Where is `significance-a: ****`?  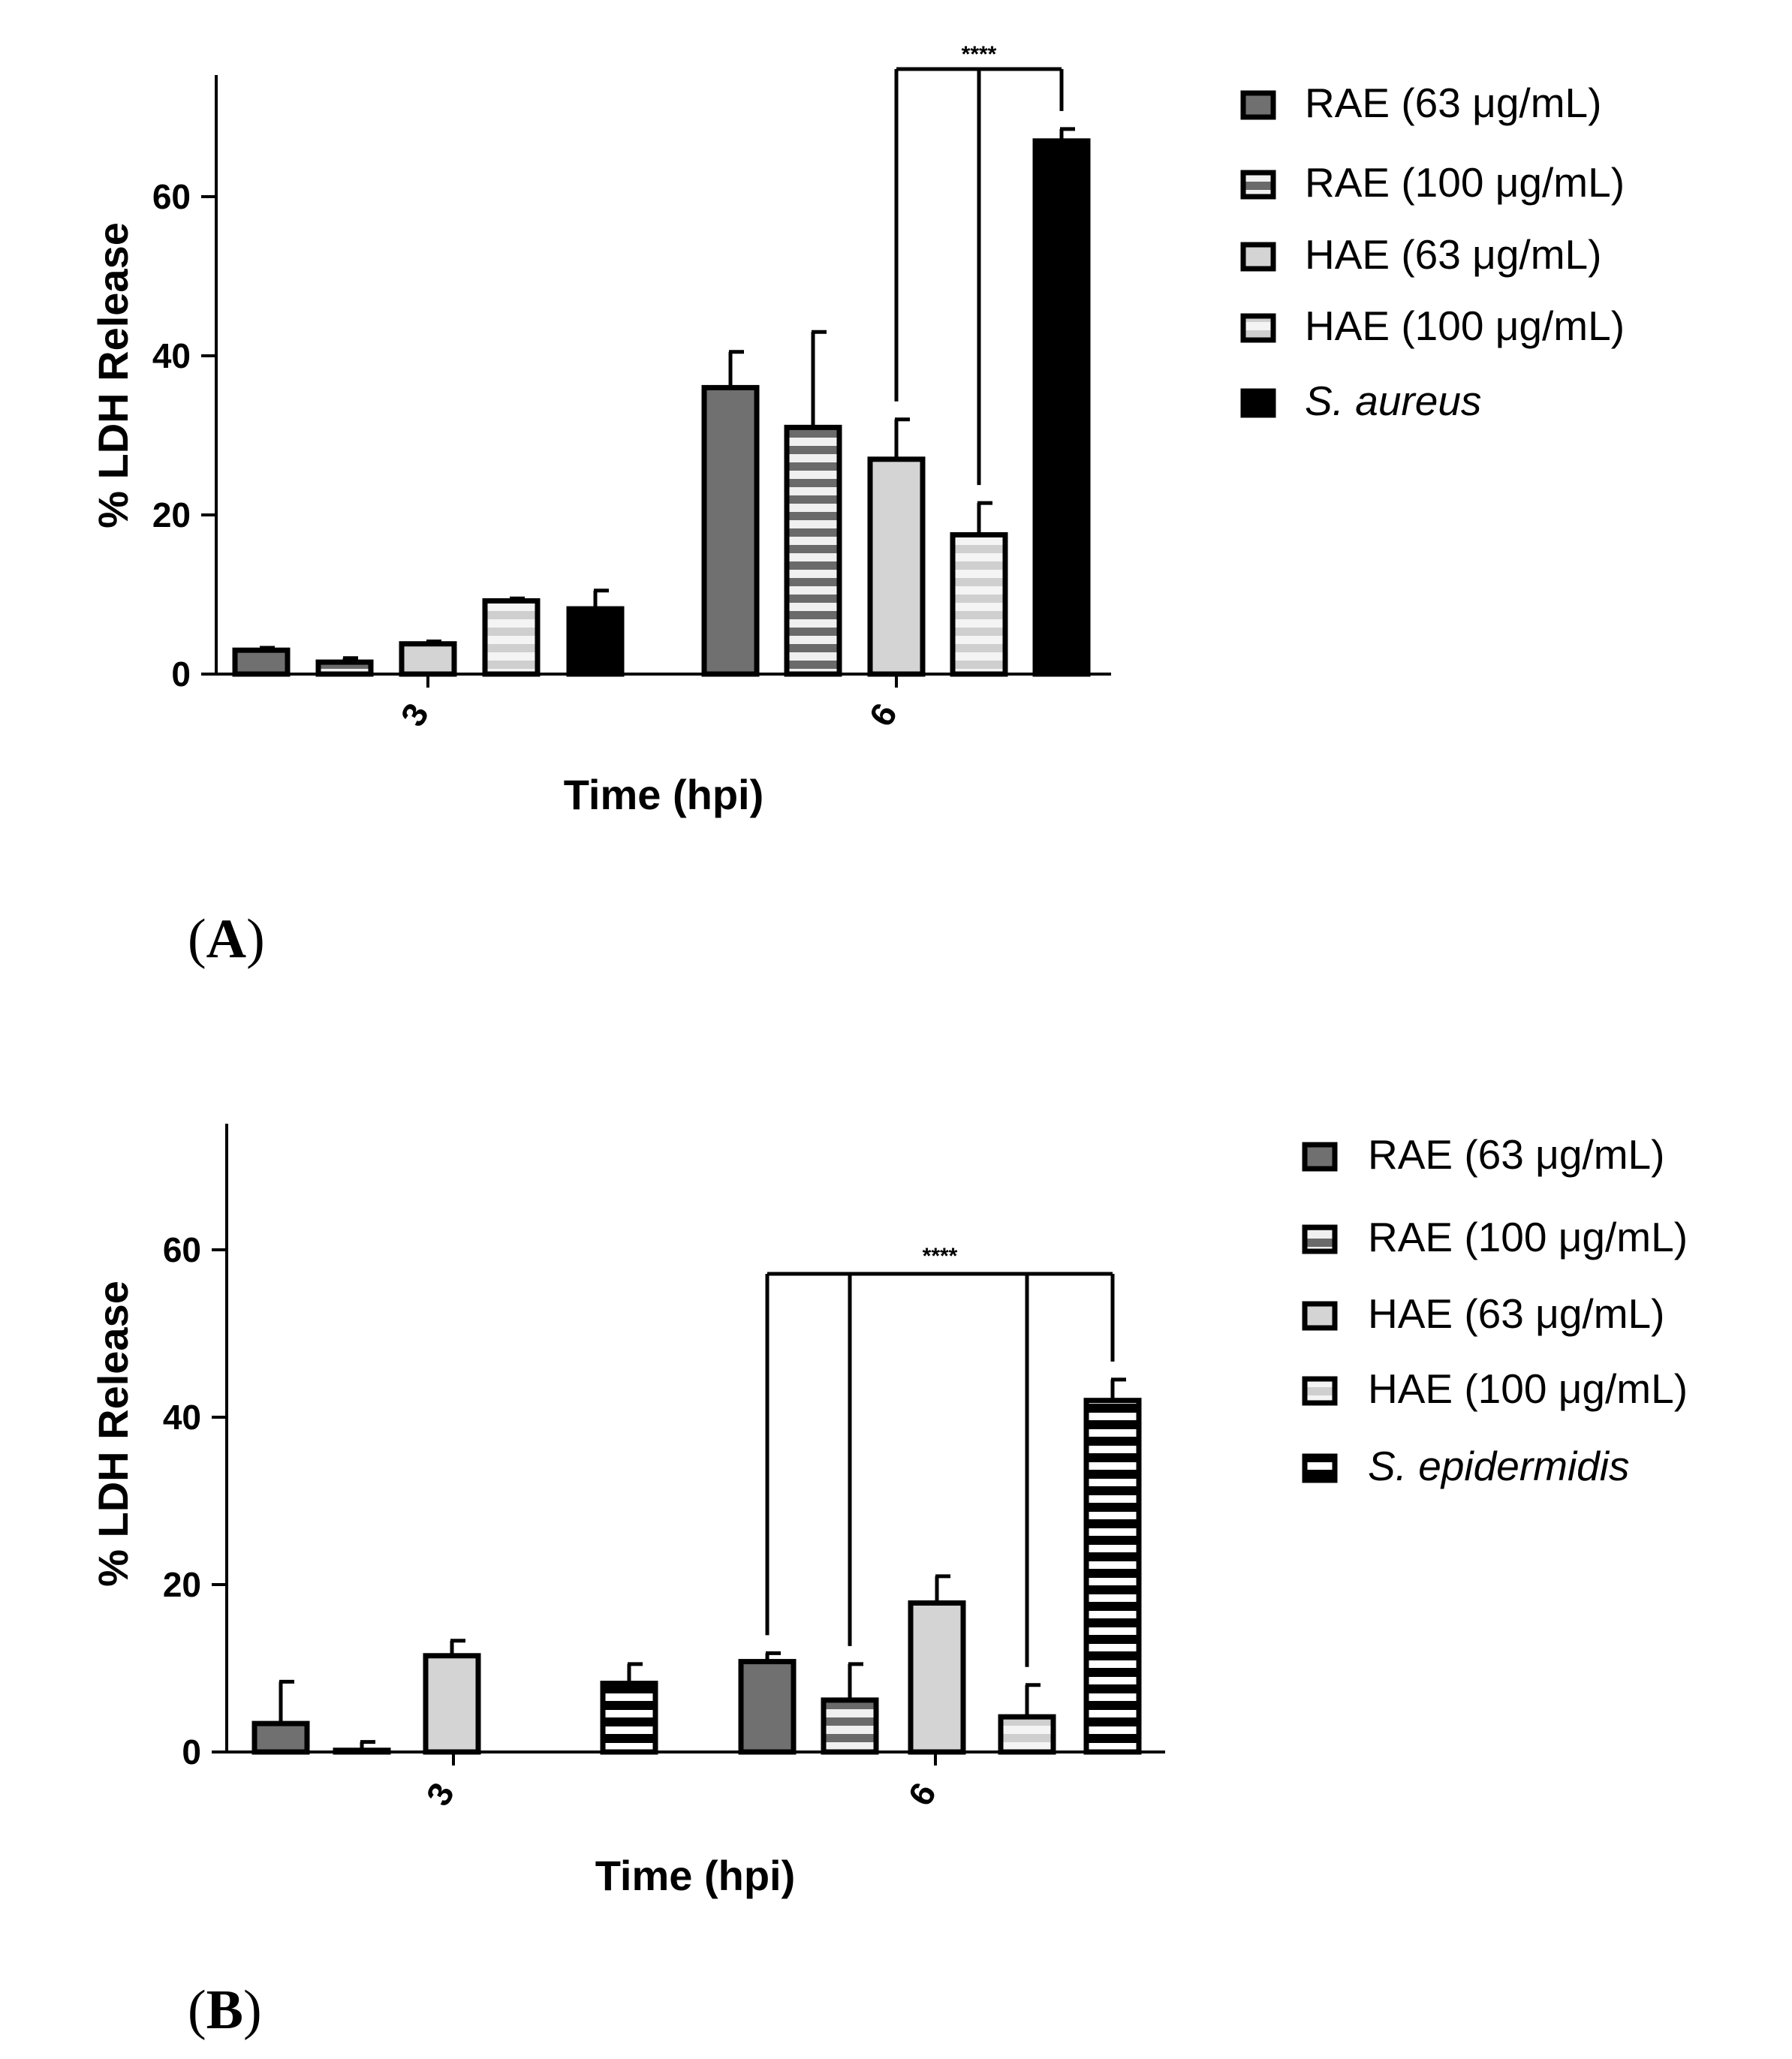 significance-a: **** is located at coordinates (979, 264).